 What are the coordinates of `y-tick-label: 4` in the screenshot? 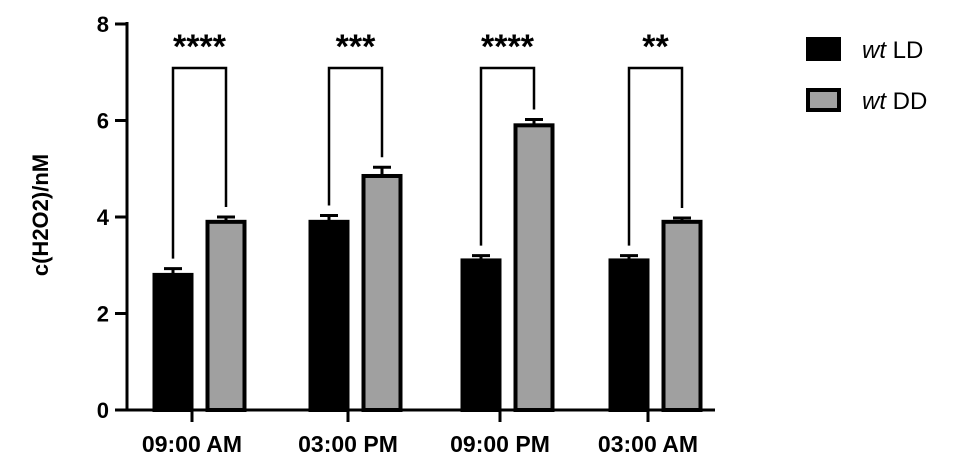 It's located at (103, 217).